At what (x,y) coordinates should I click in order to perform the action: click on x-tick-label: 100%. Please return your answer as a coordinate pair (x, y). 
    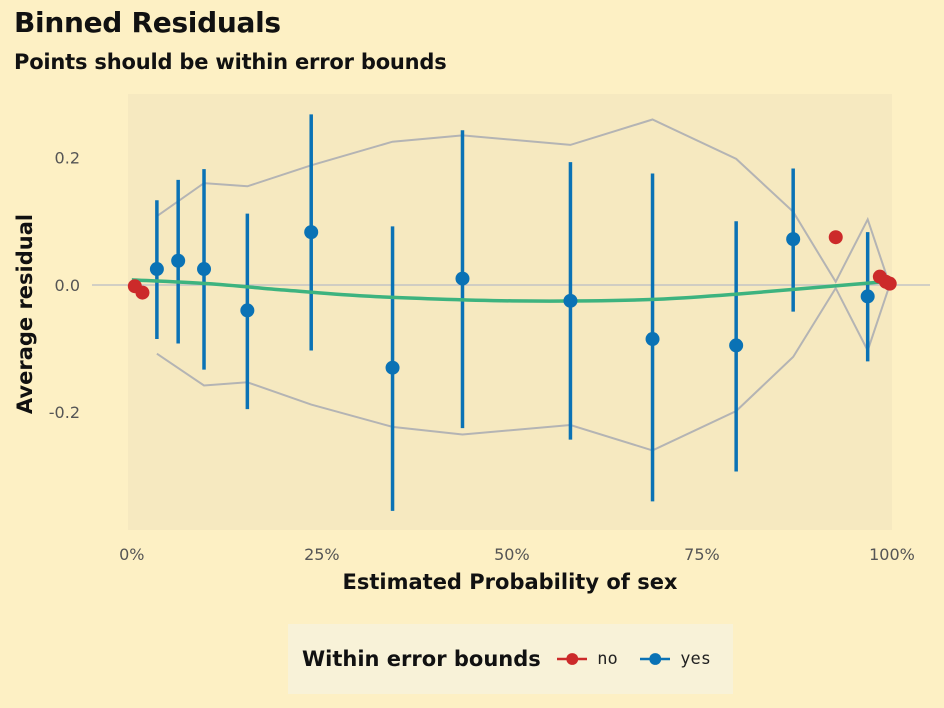
    Looking at the image, I should click on (892, 554).